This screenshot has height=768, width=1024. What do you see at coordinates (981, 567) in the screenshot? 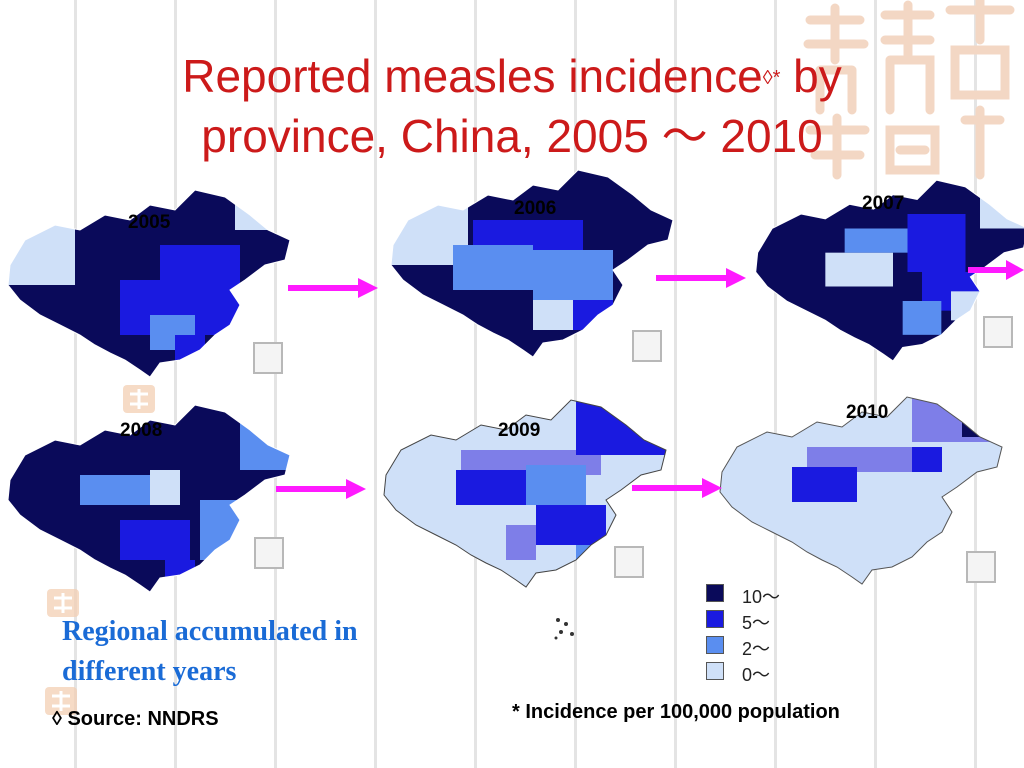
I see `inset-south-china-sea-2010` at bounding box center [981, 567].